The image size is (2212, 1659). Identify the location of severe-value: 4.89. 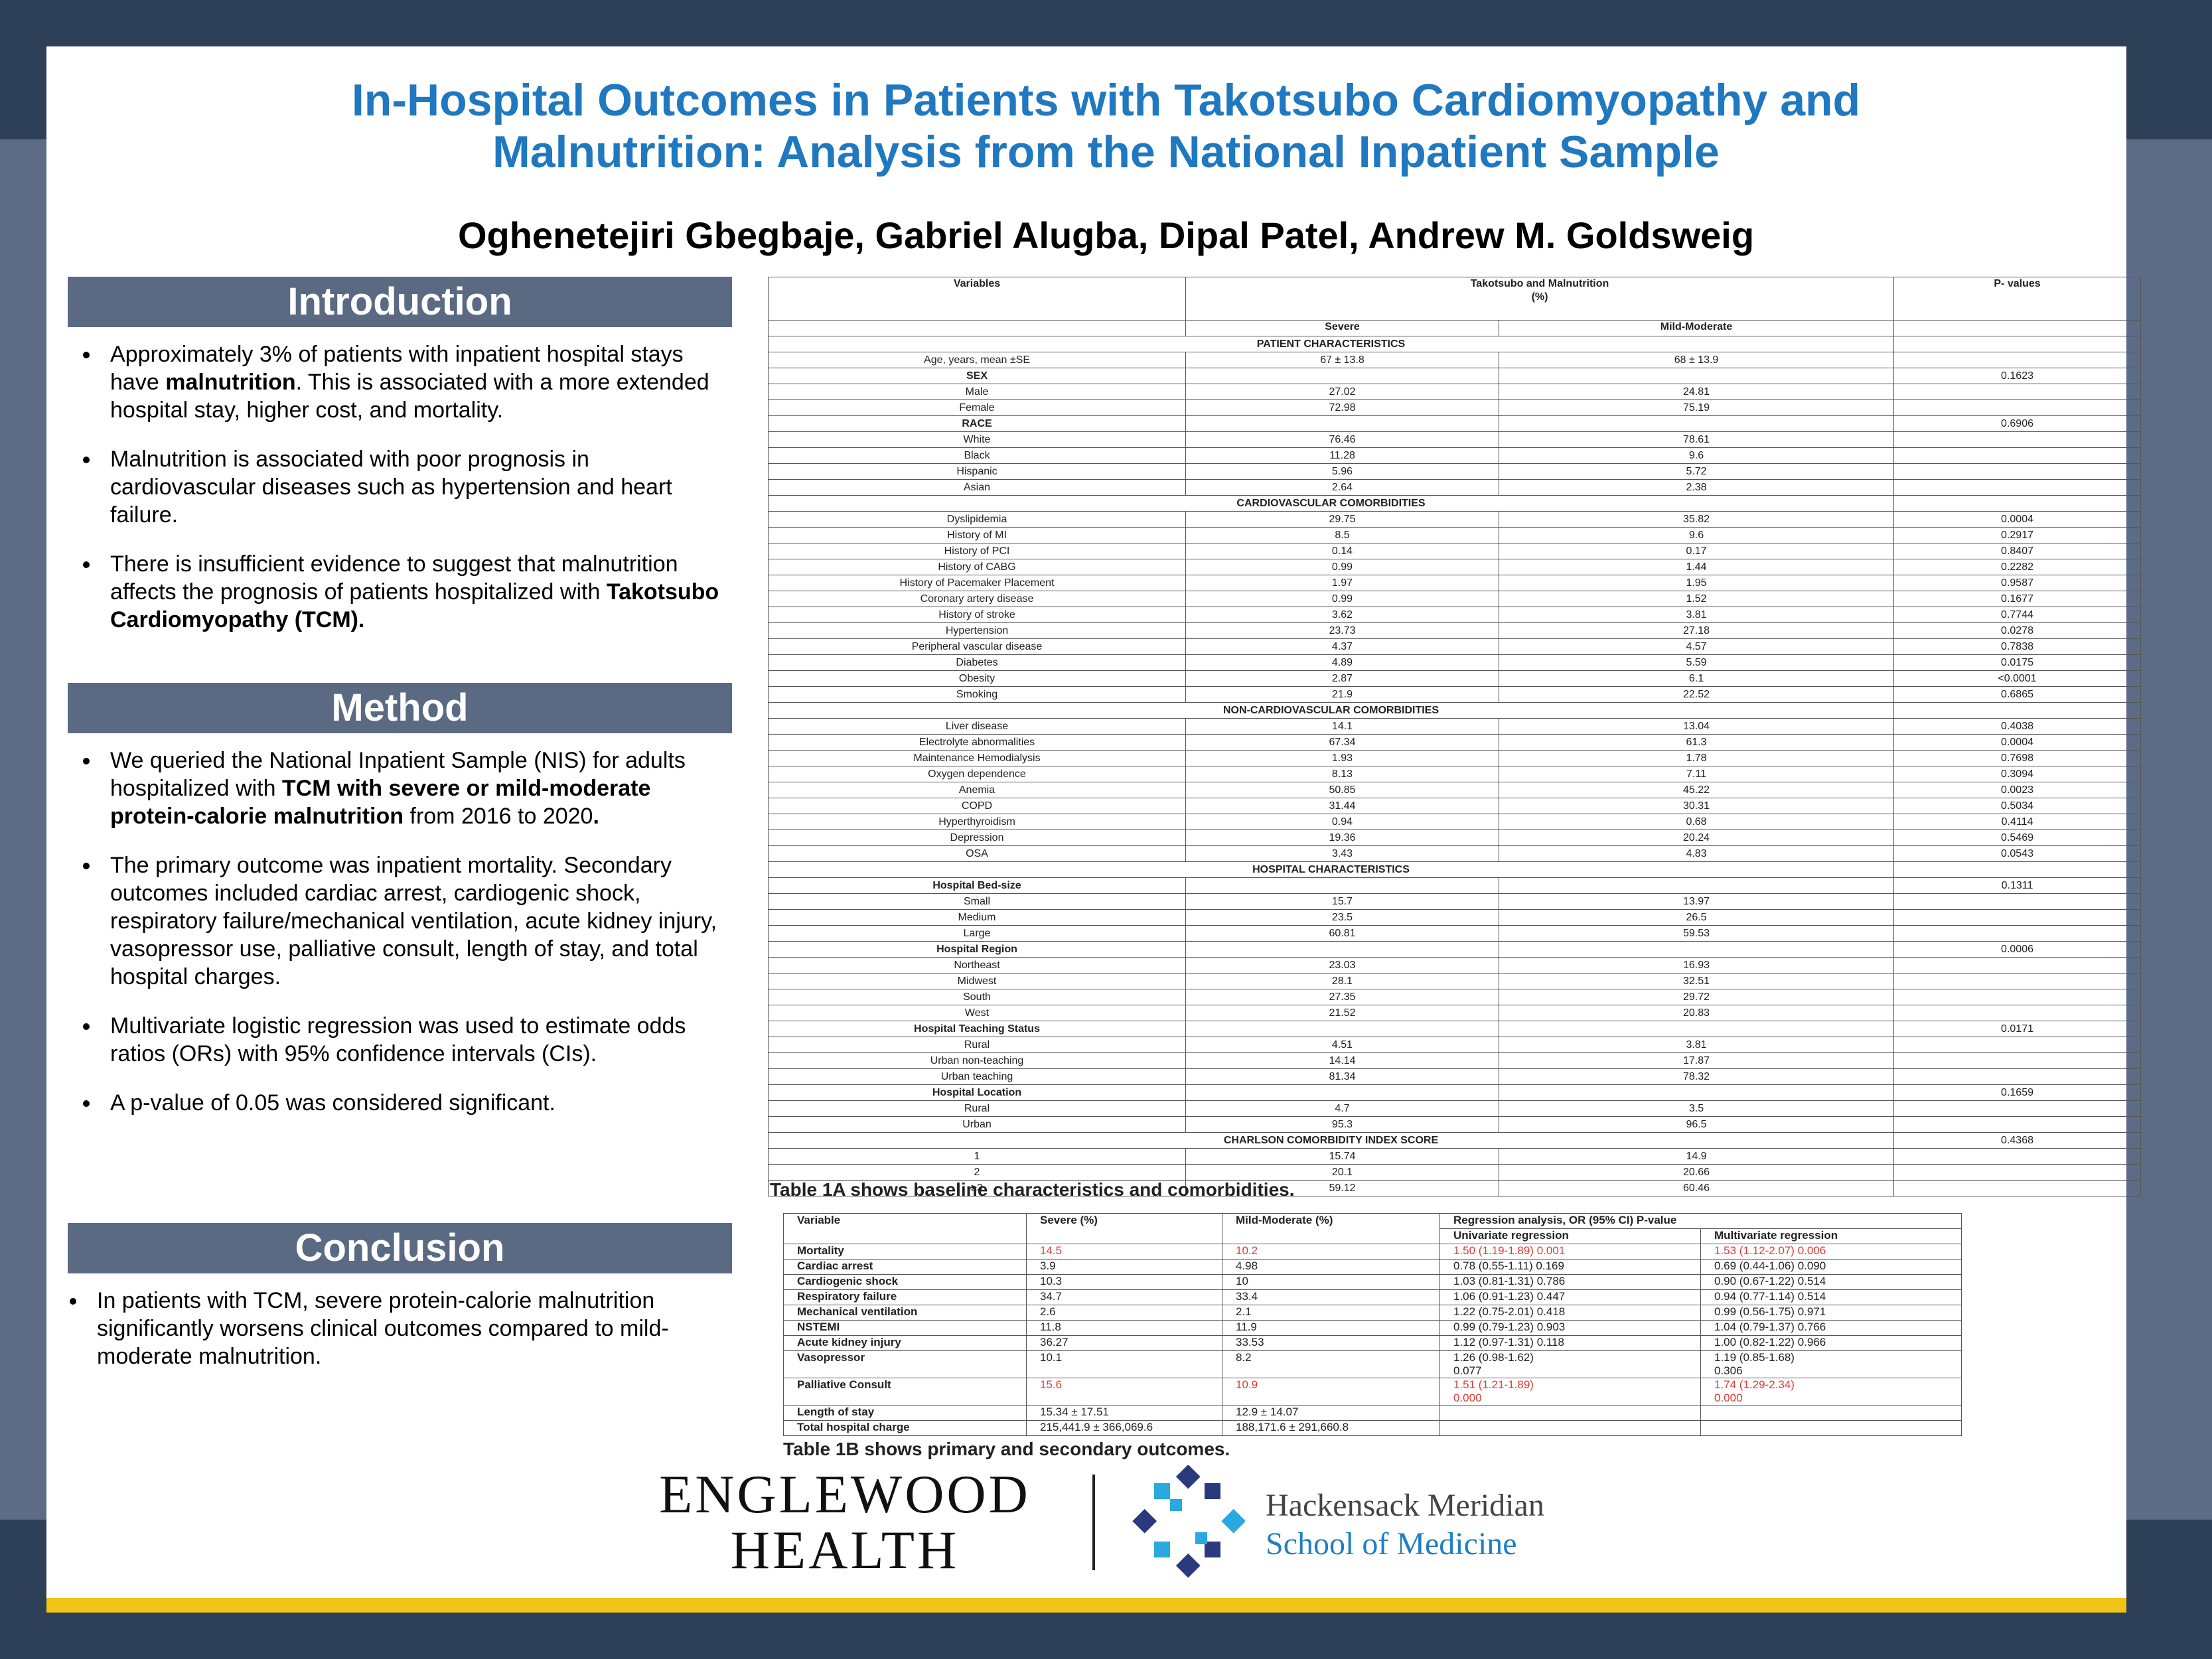
(1342, 662).